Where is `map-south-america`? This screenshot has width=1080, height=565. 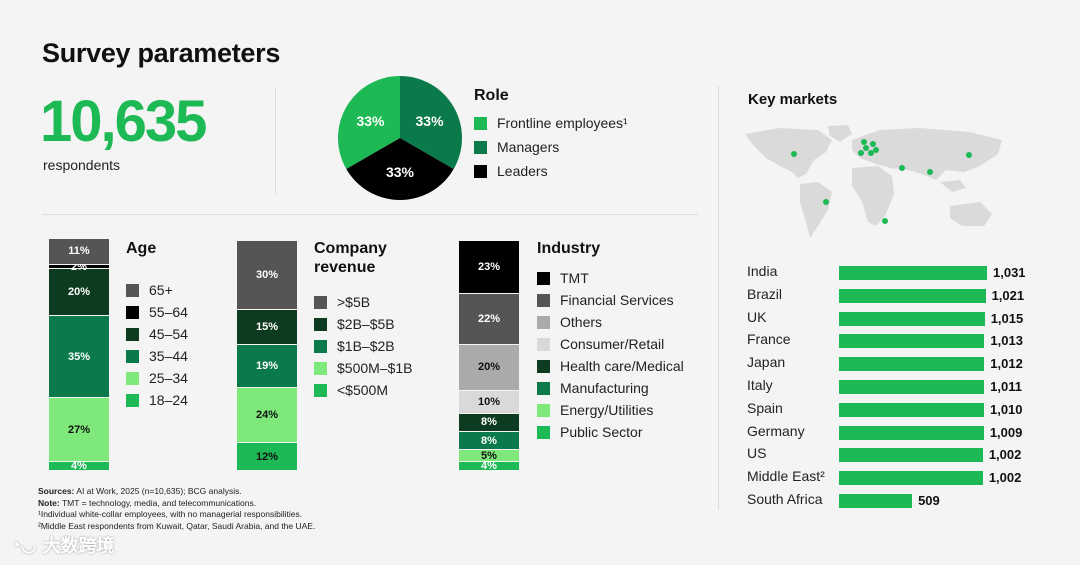
map-south-america is located at coordinates (816, 210).